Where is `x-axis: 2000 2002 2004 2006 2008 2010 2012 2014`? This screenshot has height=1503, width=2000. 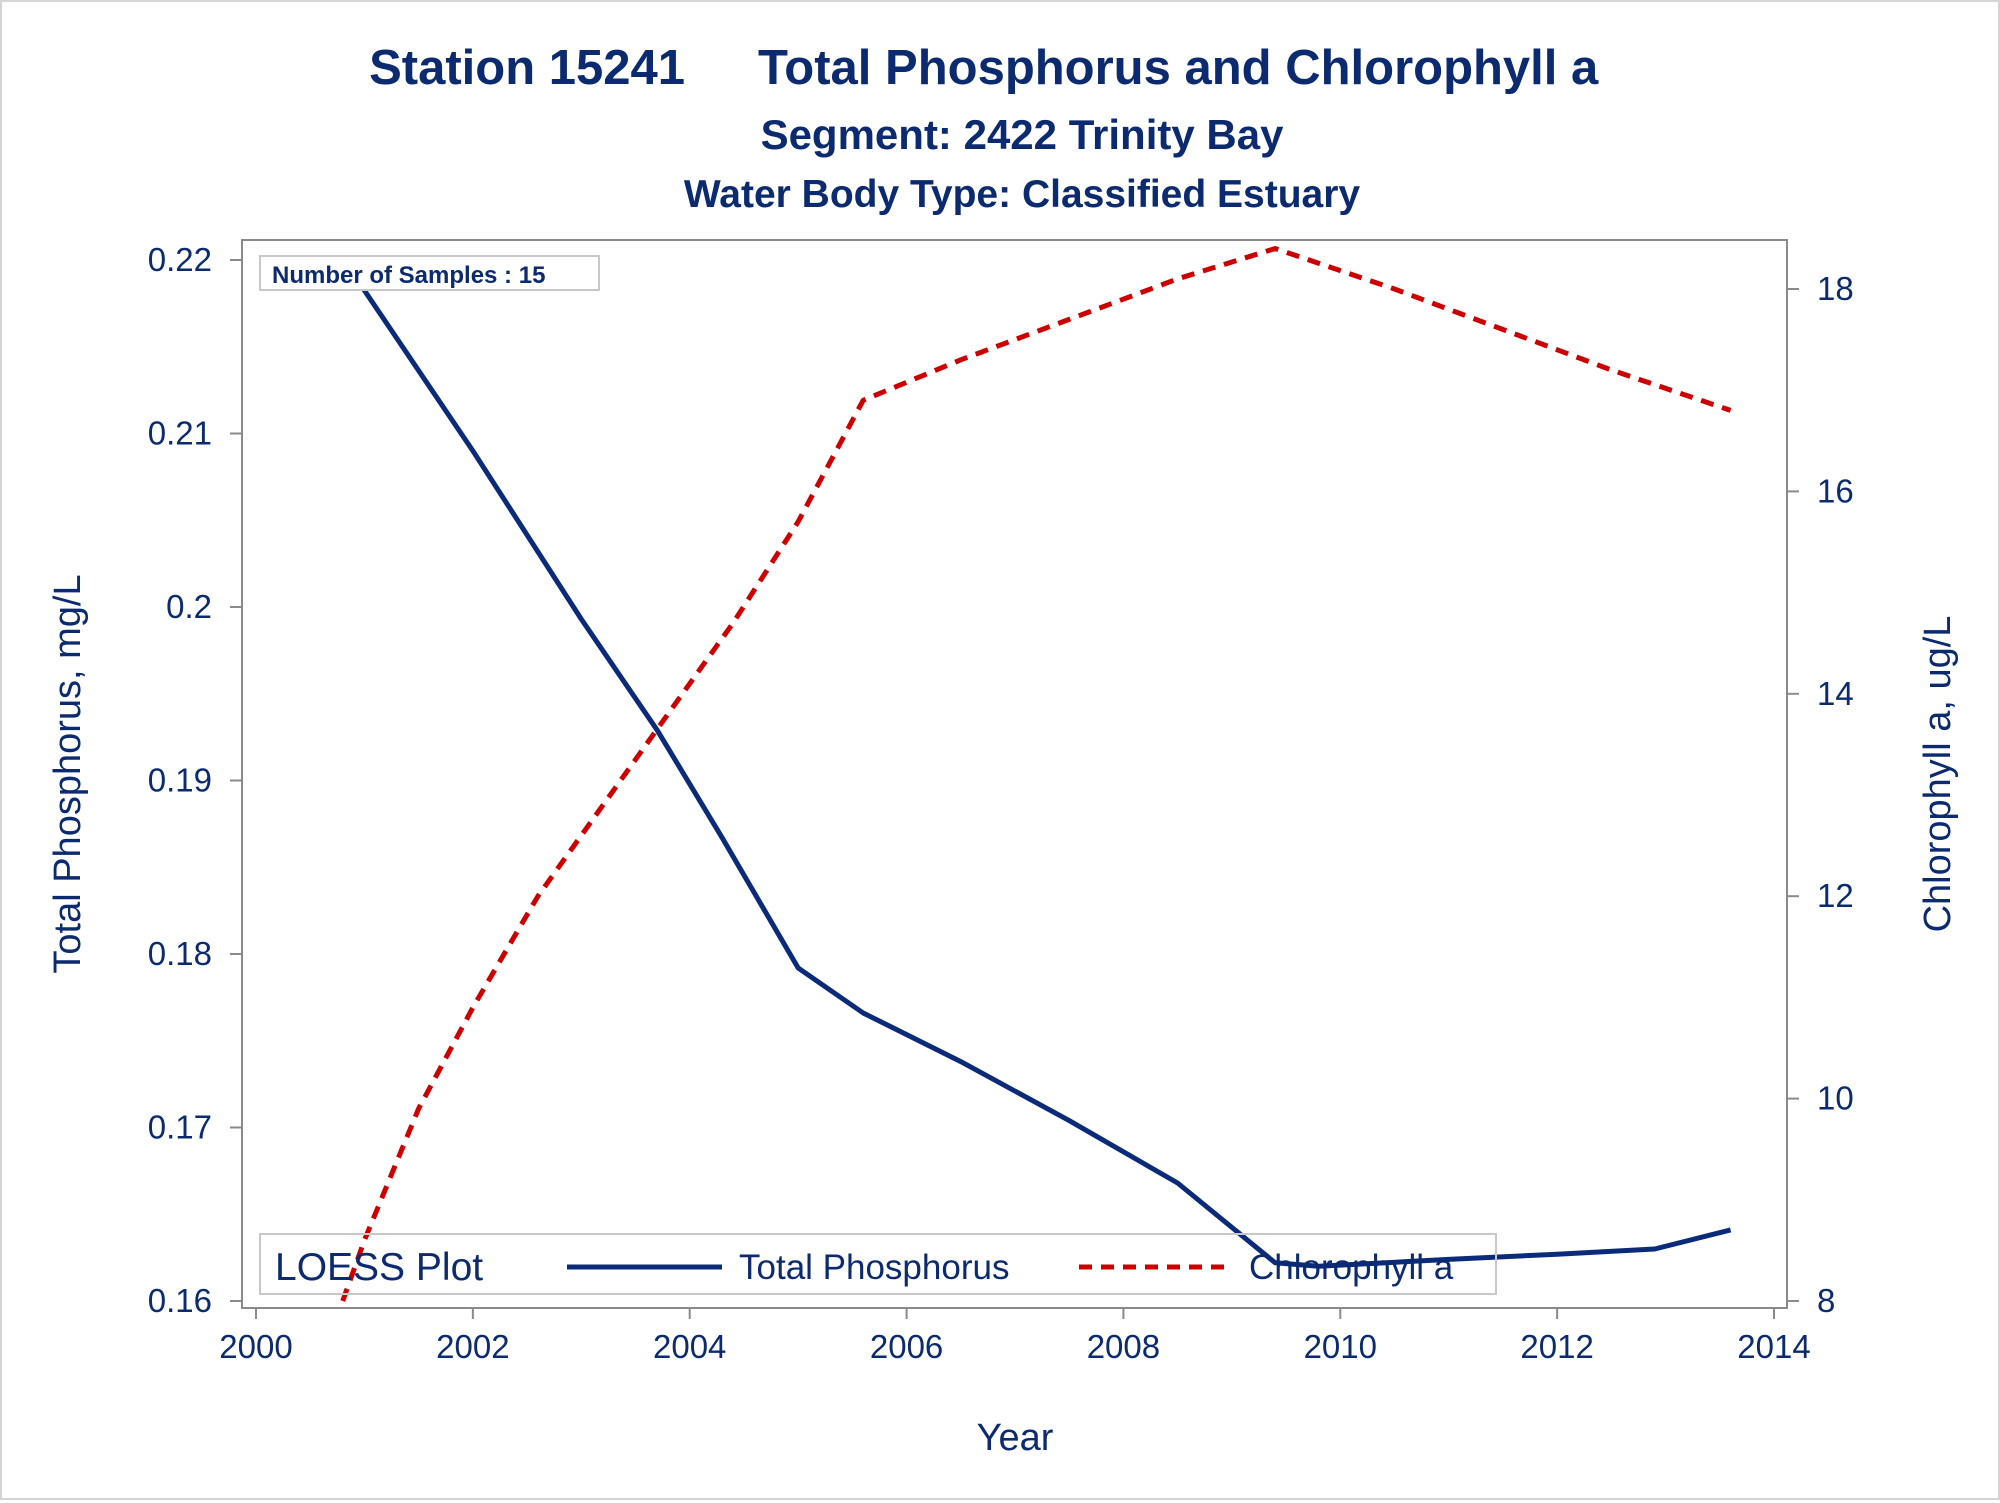 x-axis: 2000 2002 2004 2006 2008 2010 2012 2014 is located at coordinates (1015, 1336).